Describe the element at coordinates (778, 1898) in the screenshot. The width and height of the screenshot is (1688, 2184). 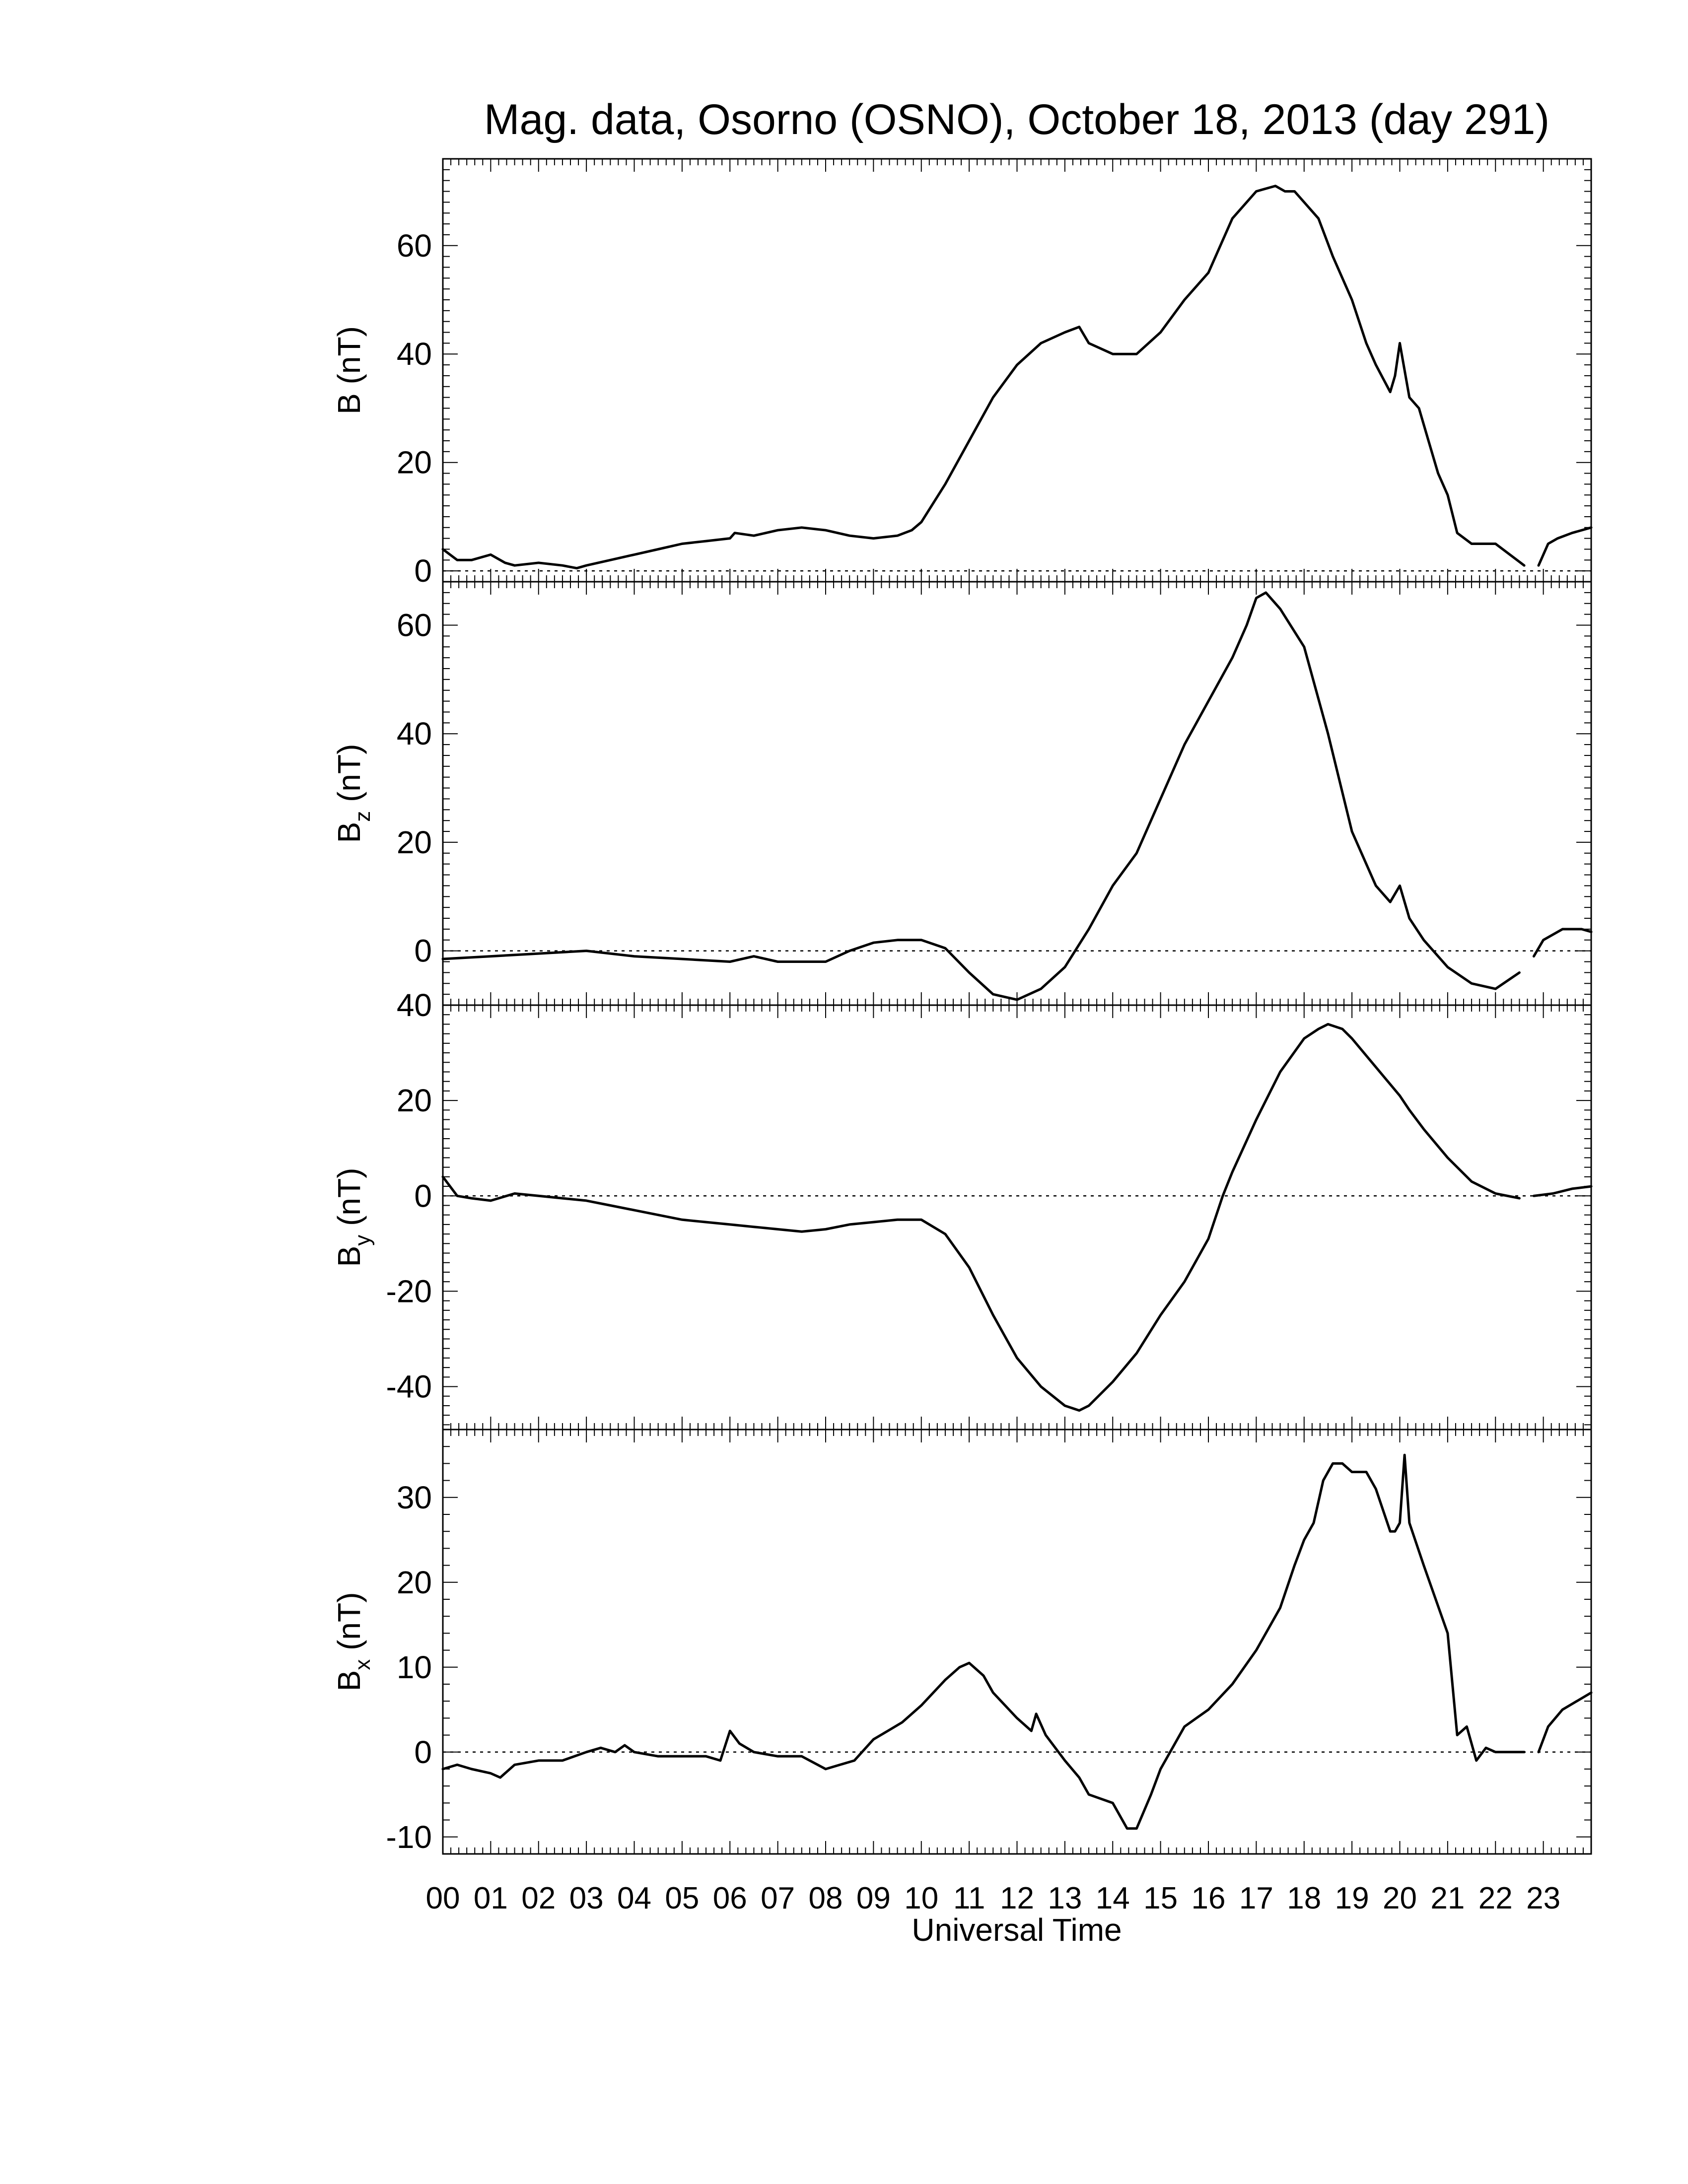
I see `x-tick-label: 07` at that location.